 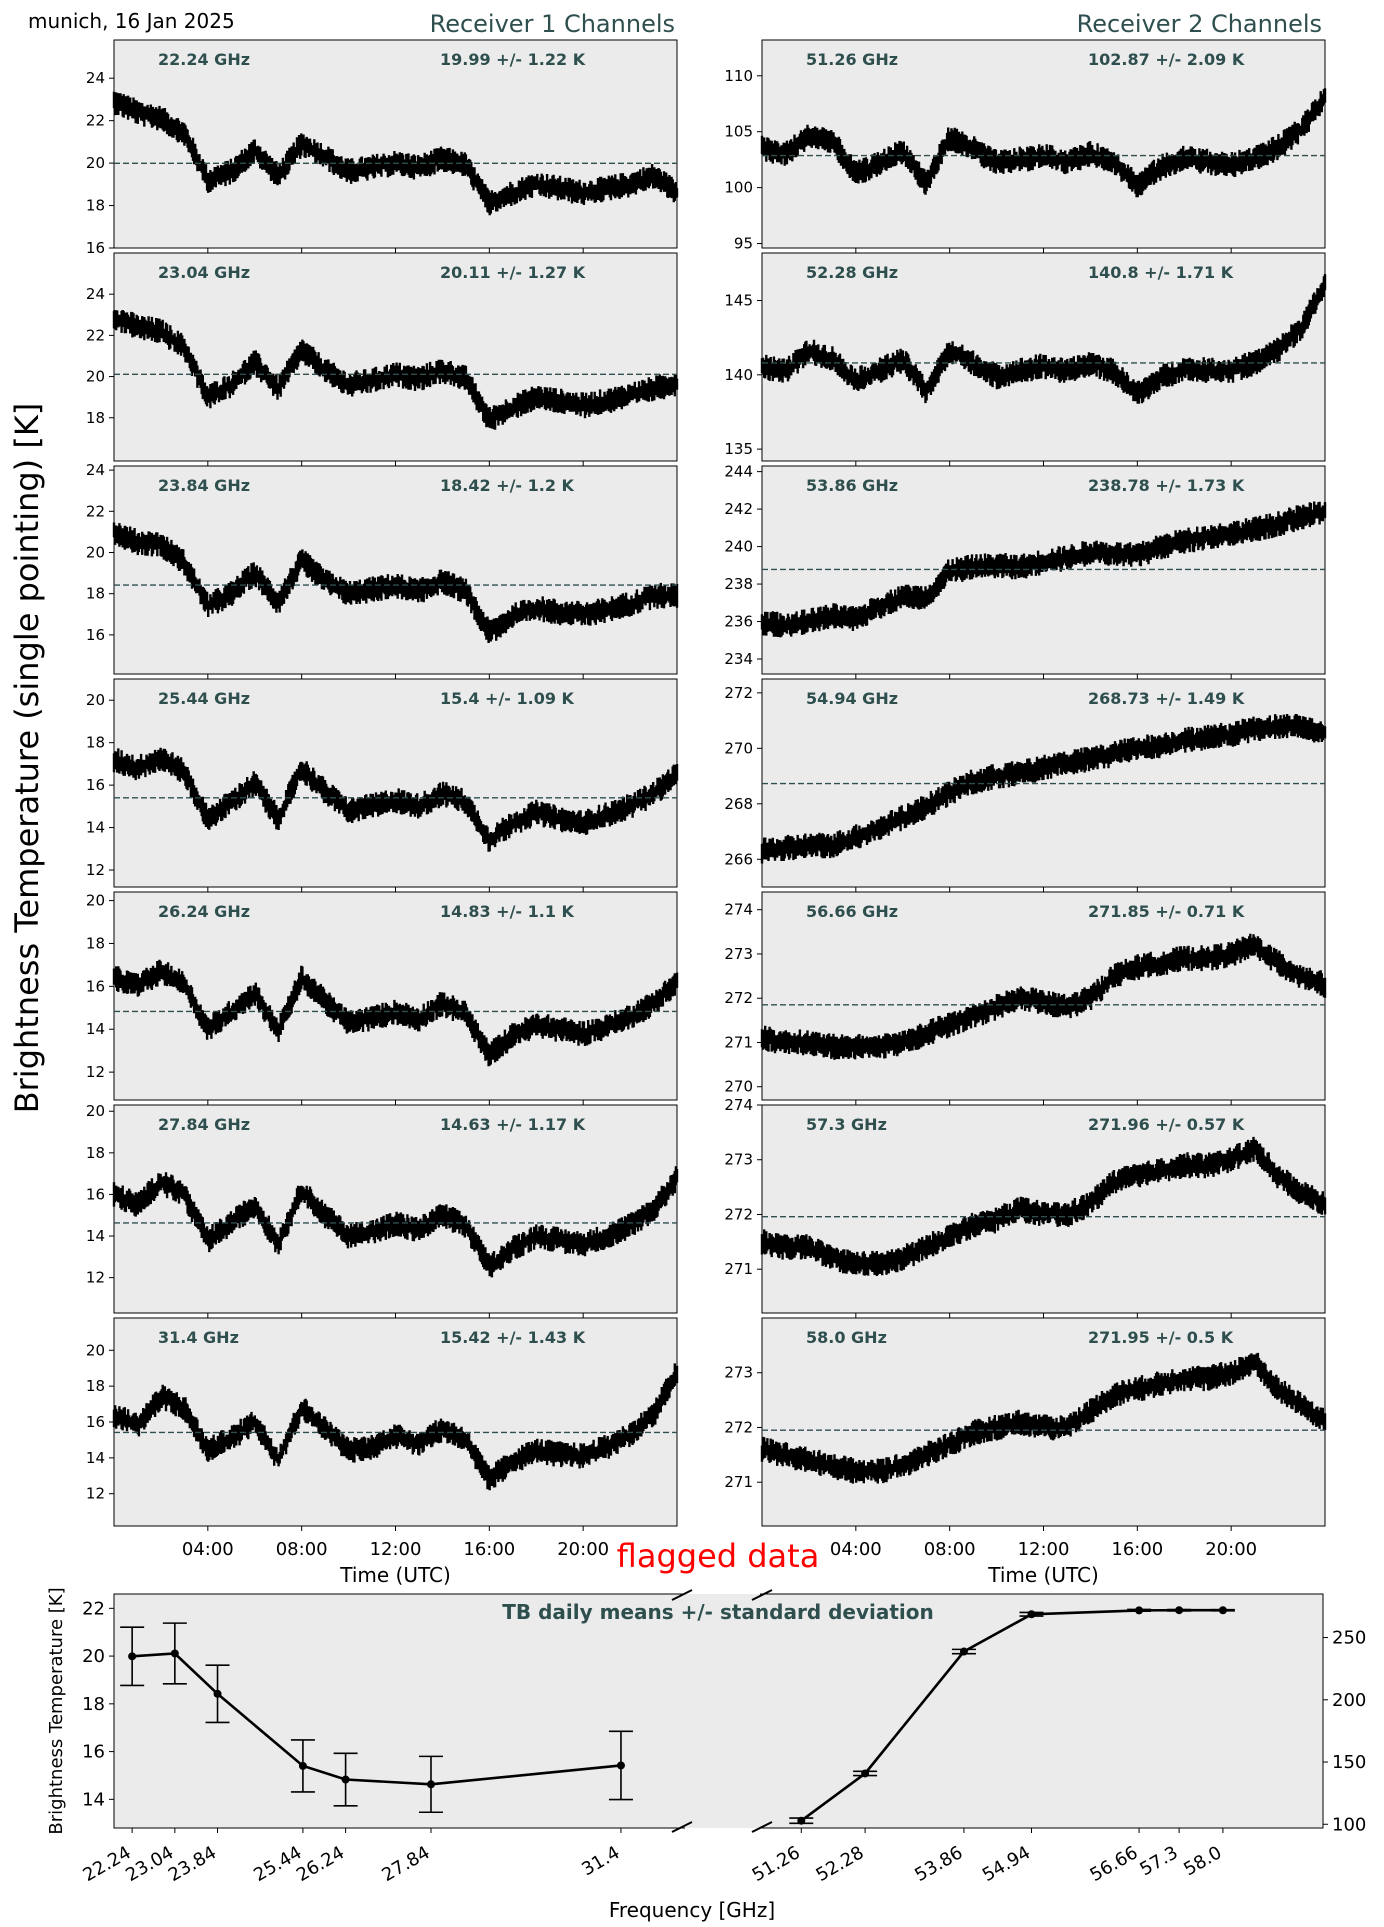 What do you see at coordinates (93, 1704) in the screenshot?
I see `summary-y-tick-label: 18` at bounding box center [93, 1704].